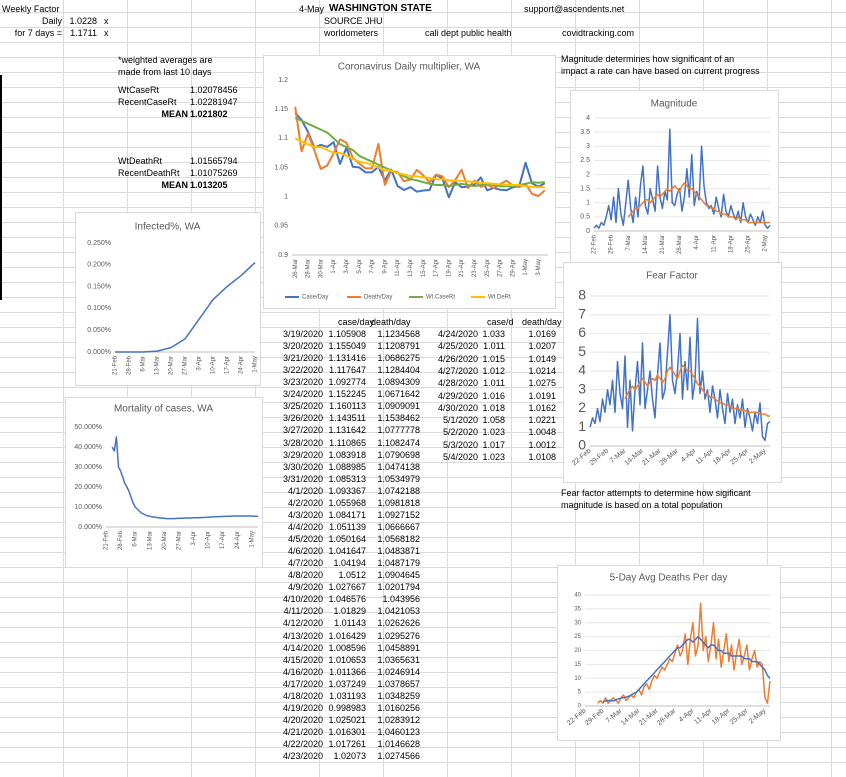  I want to click on rate-label: WtCaseRt, so click(139, 90).